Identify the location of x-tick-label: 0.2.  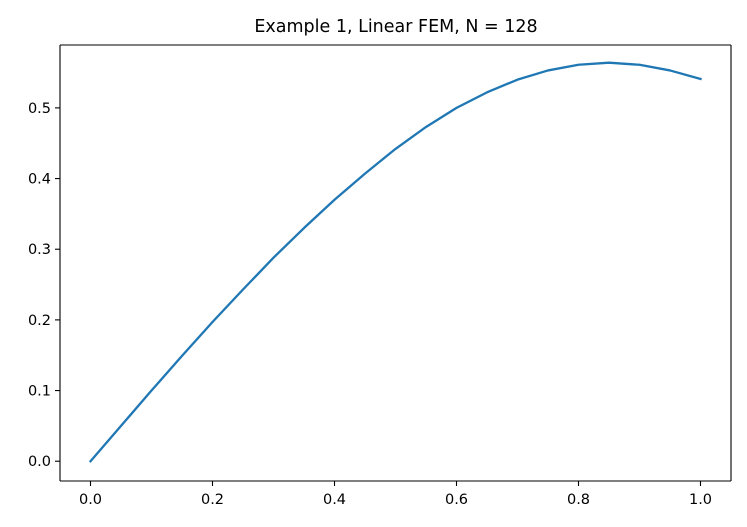
(212, 500).